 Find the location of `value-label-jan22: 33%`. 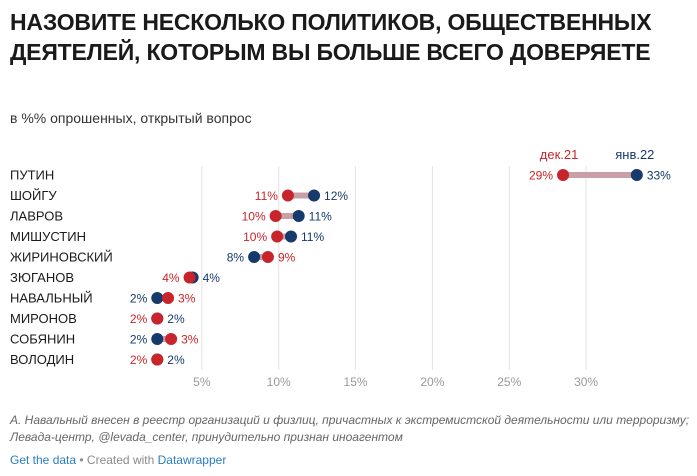

value-label-jan22: 33% is located at coordinates (659, 176).